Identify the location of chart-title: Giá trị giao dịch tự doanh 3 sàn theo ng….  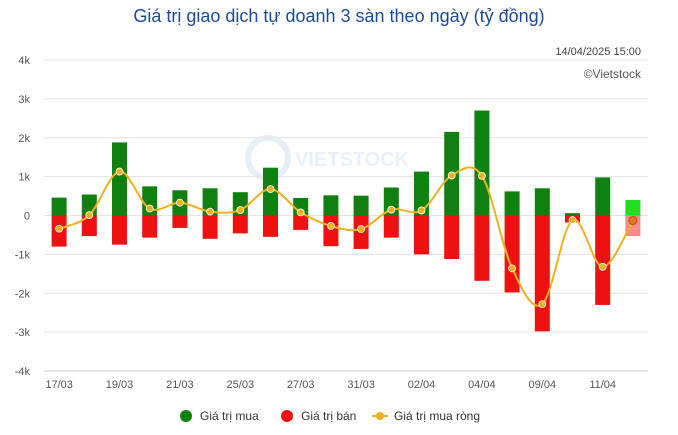
(338, 16).